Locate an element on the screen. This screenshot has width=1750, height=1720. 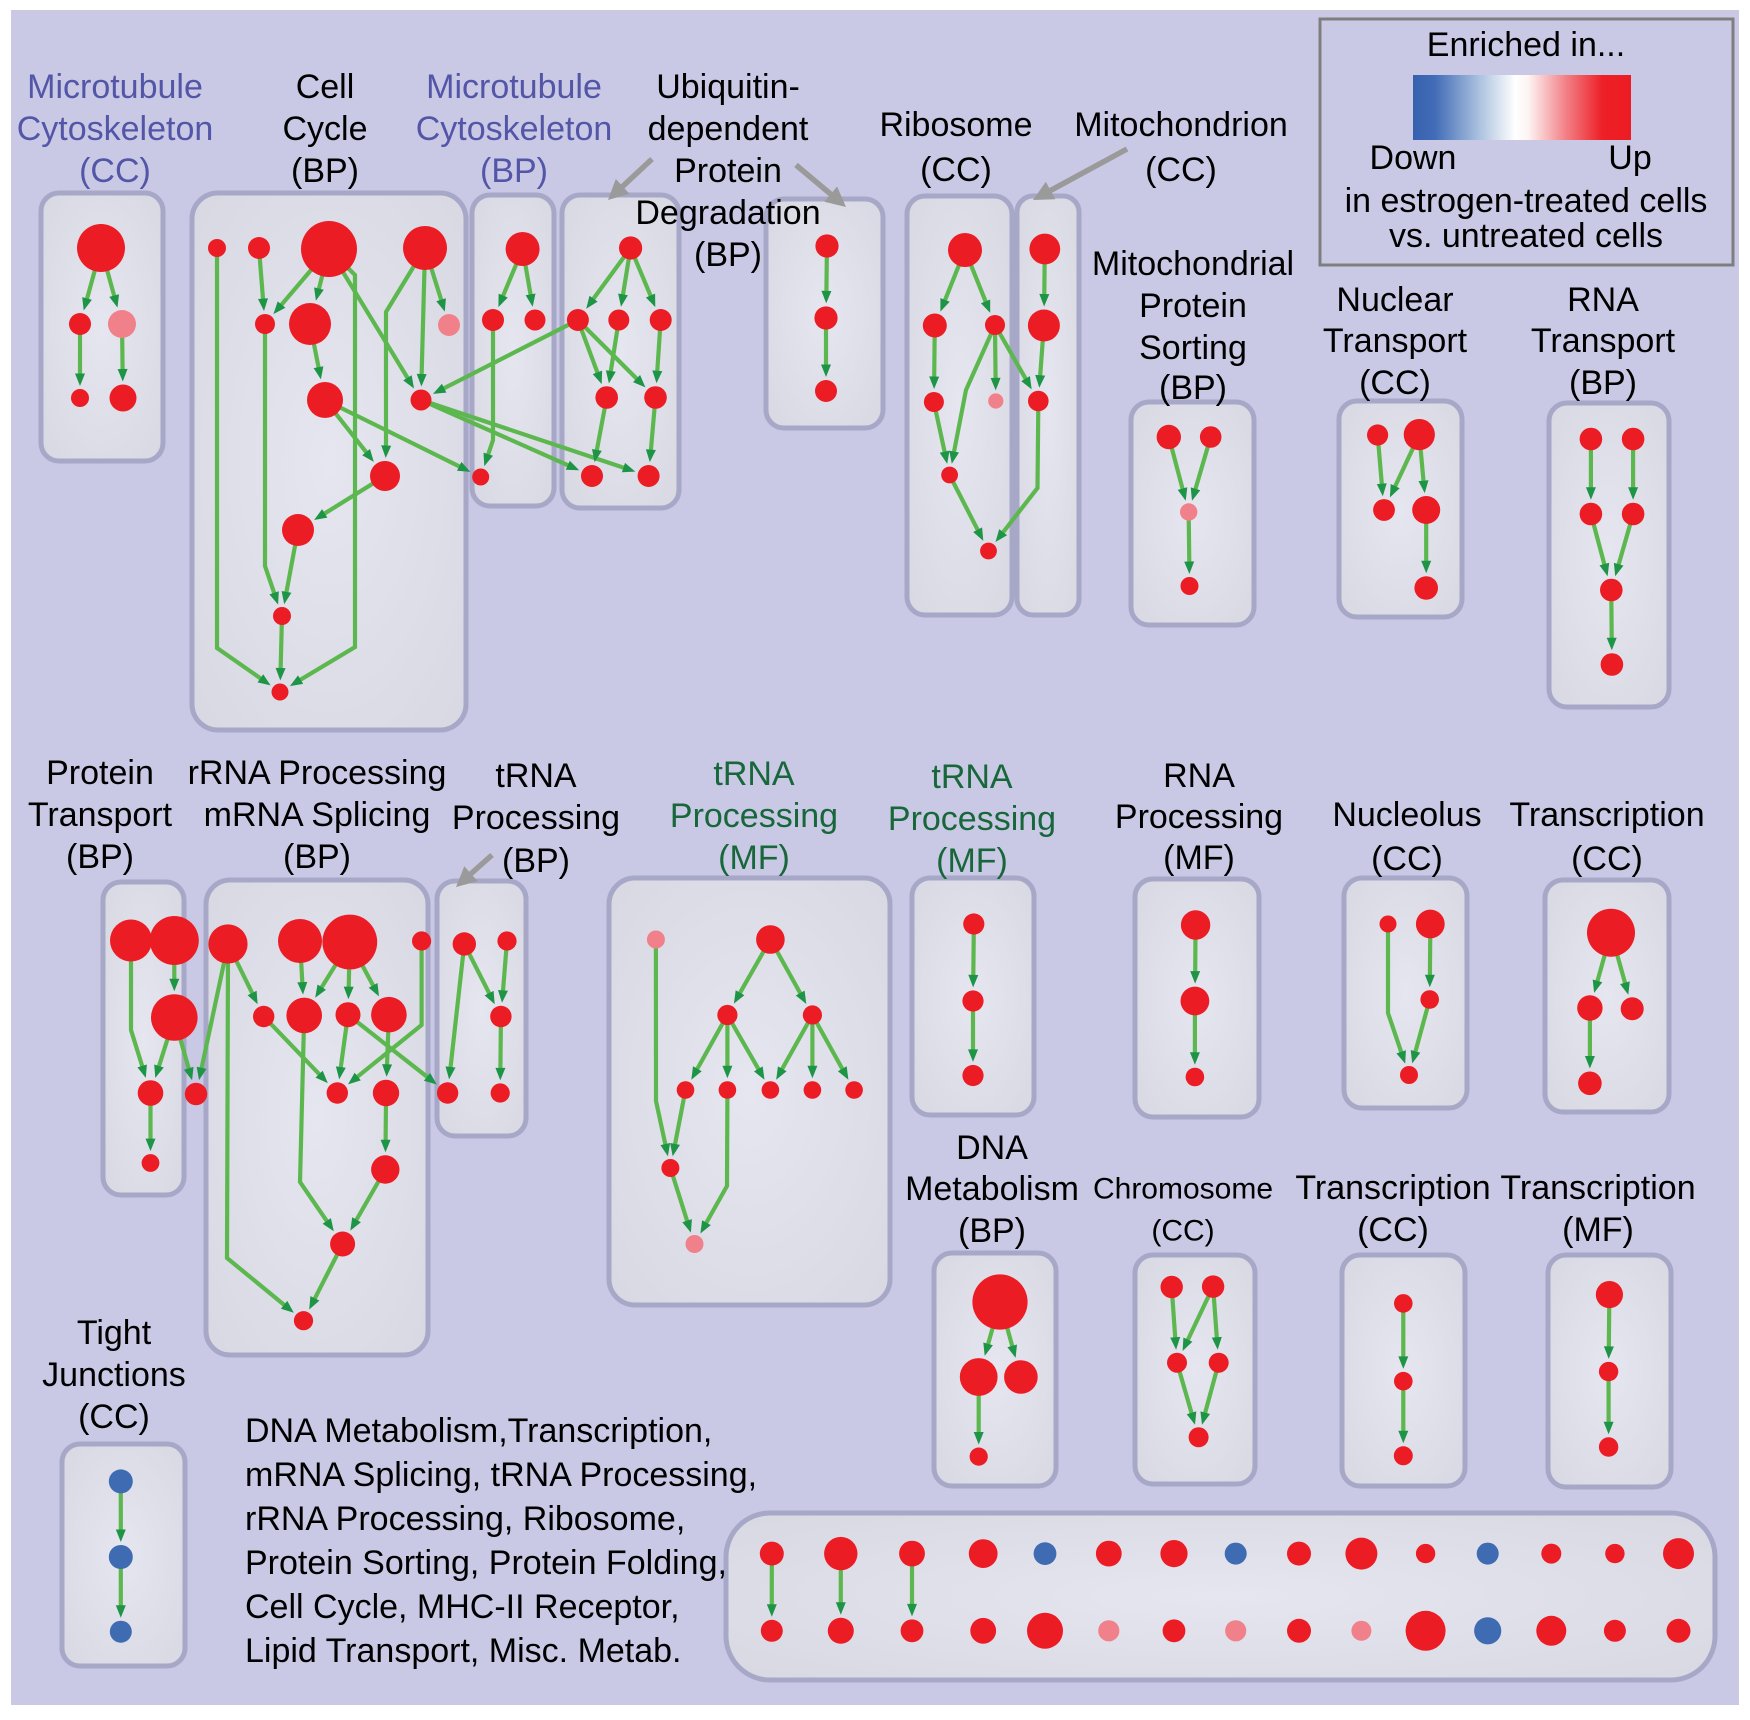
svg-text: Lipid Transport, Misc. Metab. is located at coordinates (463, 1651).